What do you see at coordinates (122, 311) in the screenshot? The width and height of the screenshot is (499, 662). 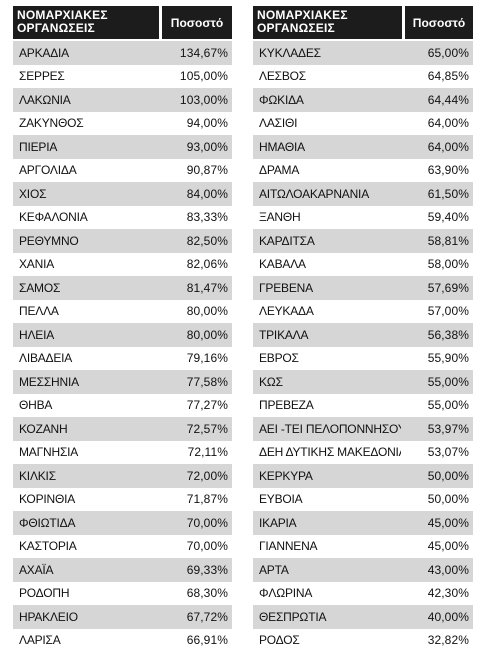 I see `table-row: ΠΕΛΛΑ 80,00%` at bounding box center [122, 311].